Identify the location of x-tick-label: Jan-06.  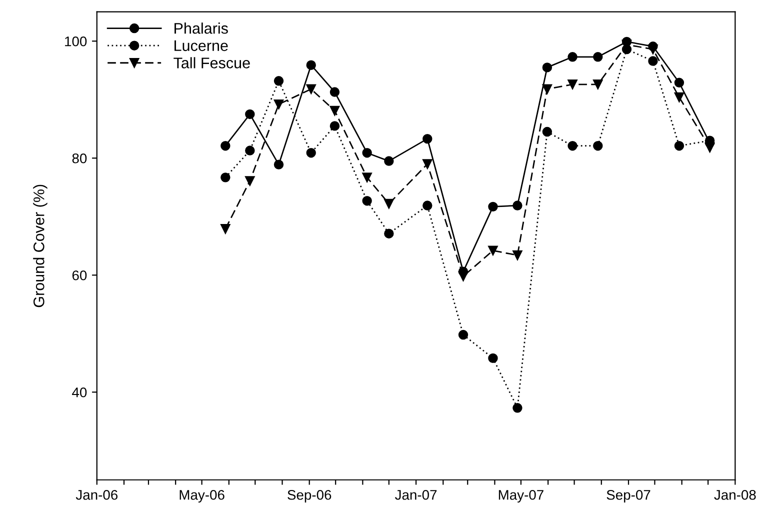
(97, 495).